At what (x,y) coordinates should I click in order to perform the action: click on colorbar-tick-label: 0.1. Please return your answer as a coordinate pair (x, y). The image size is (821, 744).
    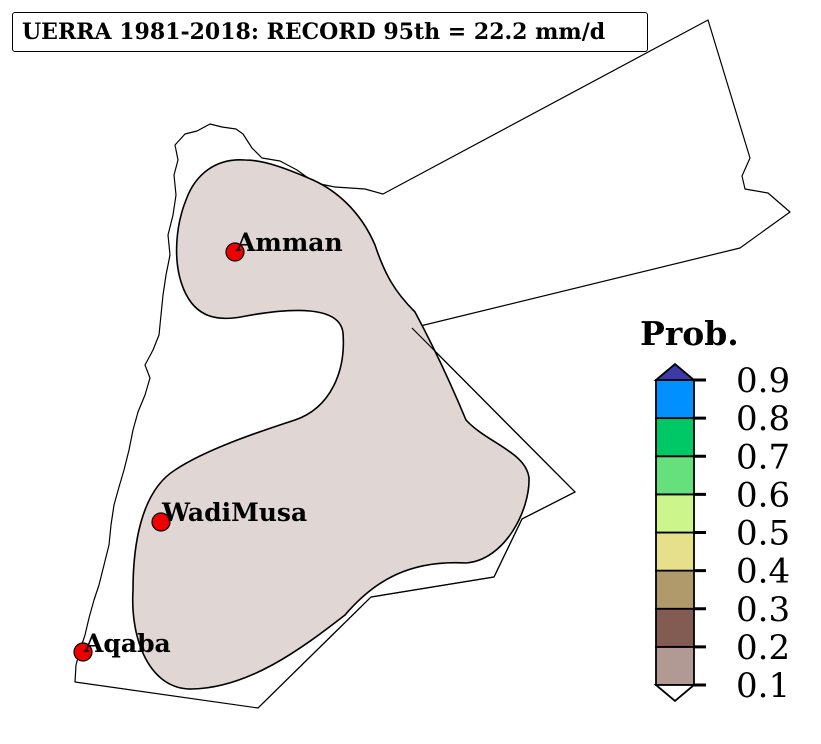
    Looking at the image, I should click on (763, 686).